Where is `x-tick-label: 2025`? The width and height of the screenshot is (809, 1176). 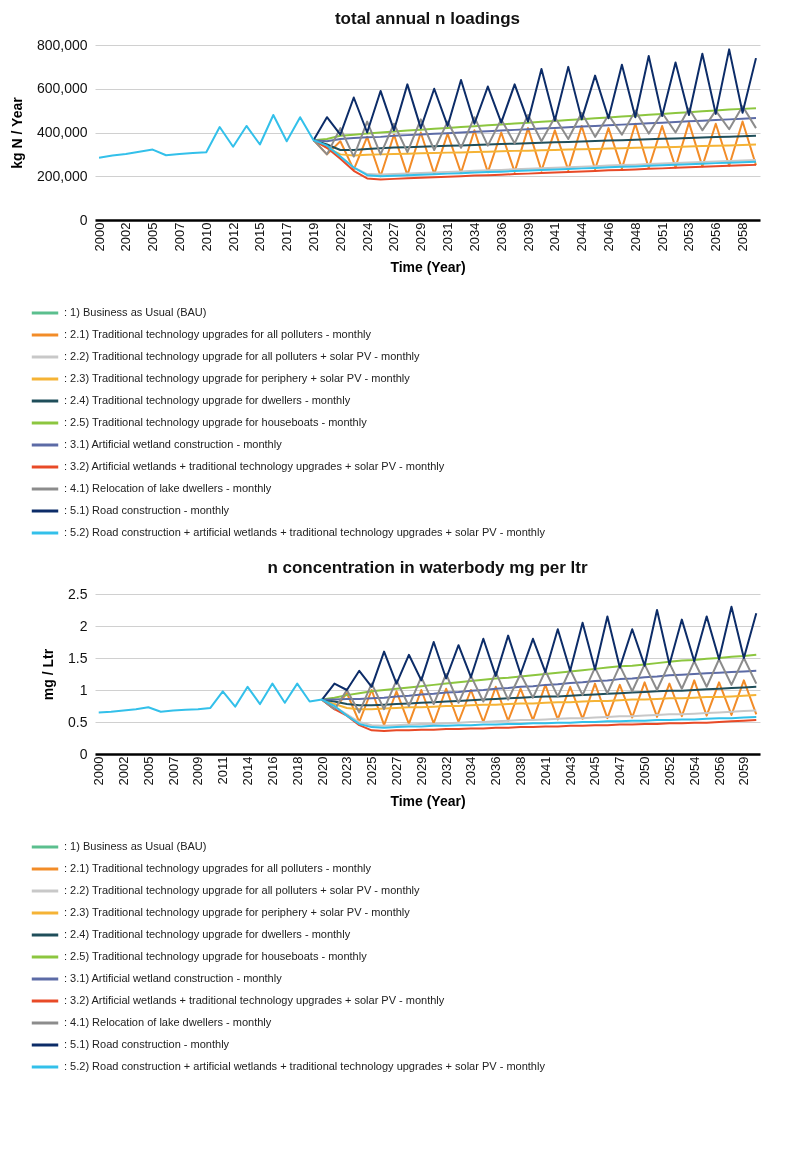 x-tick-label: 2025 is located at coordinates (372, 771).